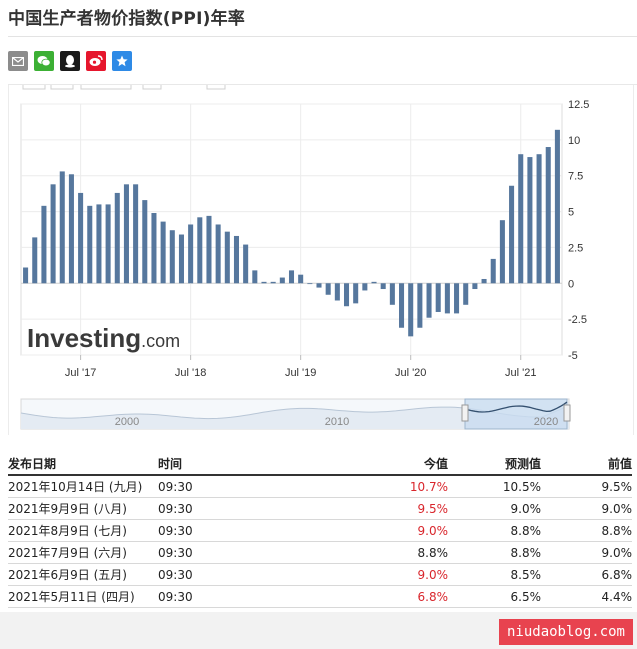 The width and height of the screenshot is (637, 649). What do you see at coordinates (18, 61) in the screenshot?
I see `email-share-icon` at bounding box center [18, 61].